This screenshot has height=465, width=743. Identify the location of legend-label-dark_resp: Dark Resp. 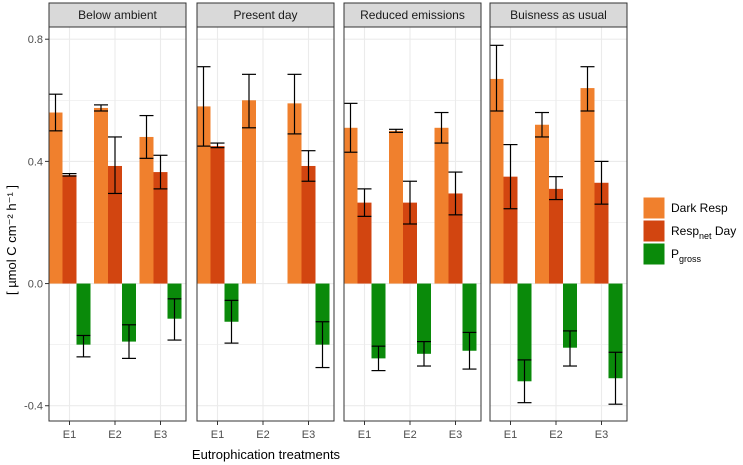
(699, 208).